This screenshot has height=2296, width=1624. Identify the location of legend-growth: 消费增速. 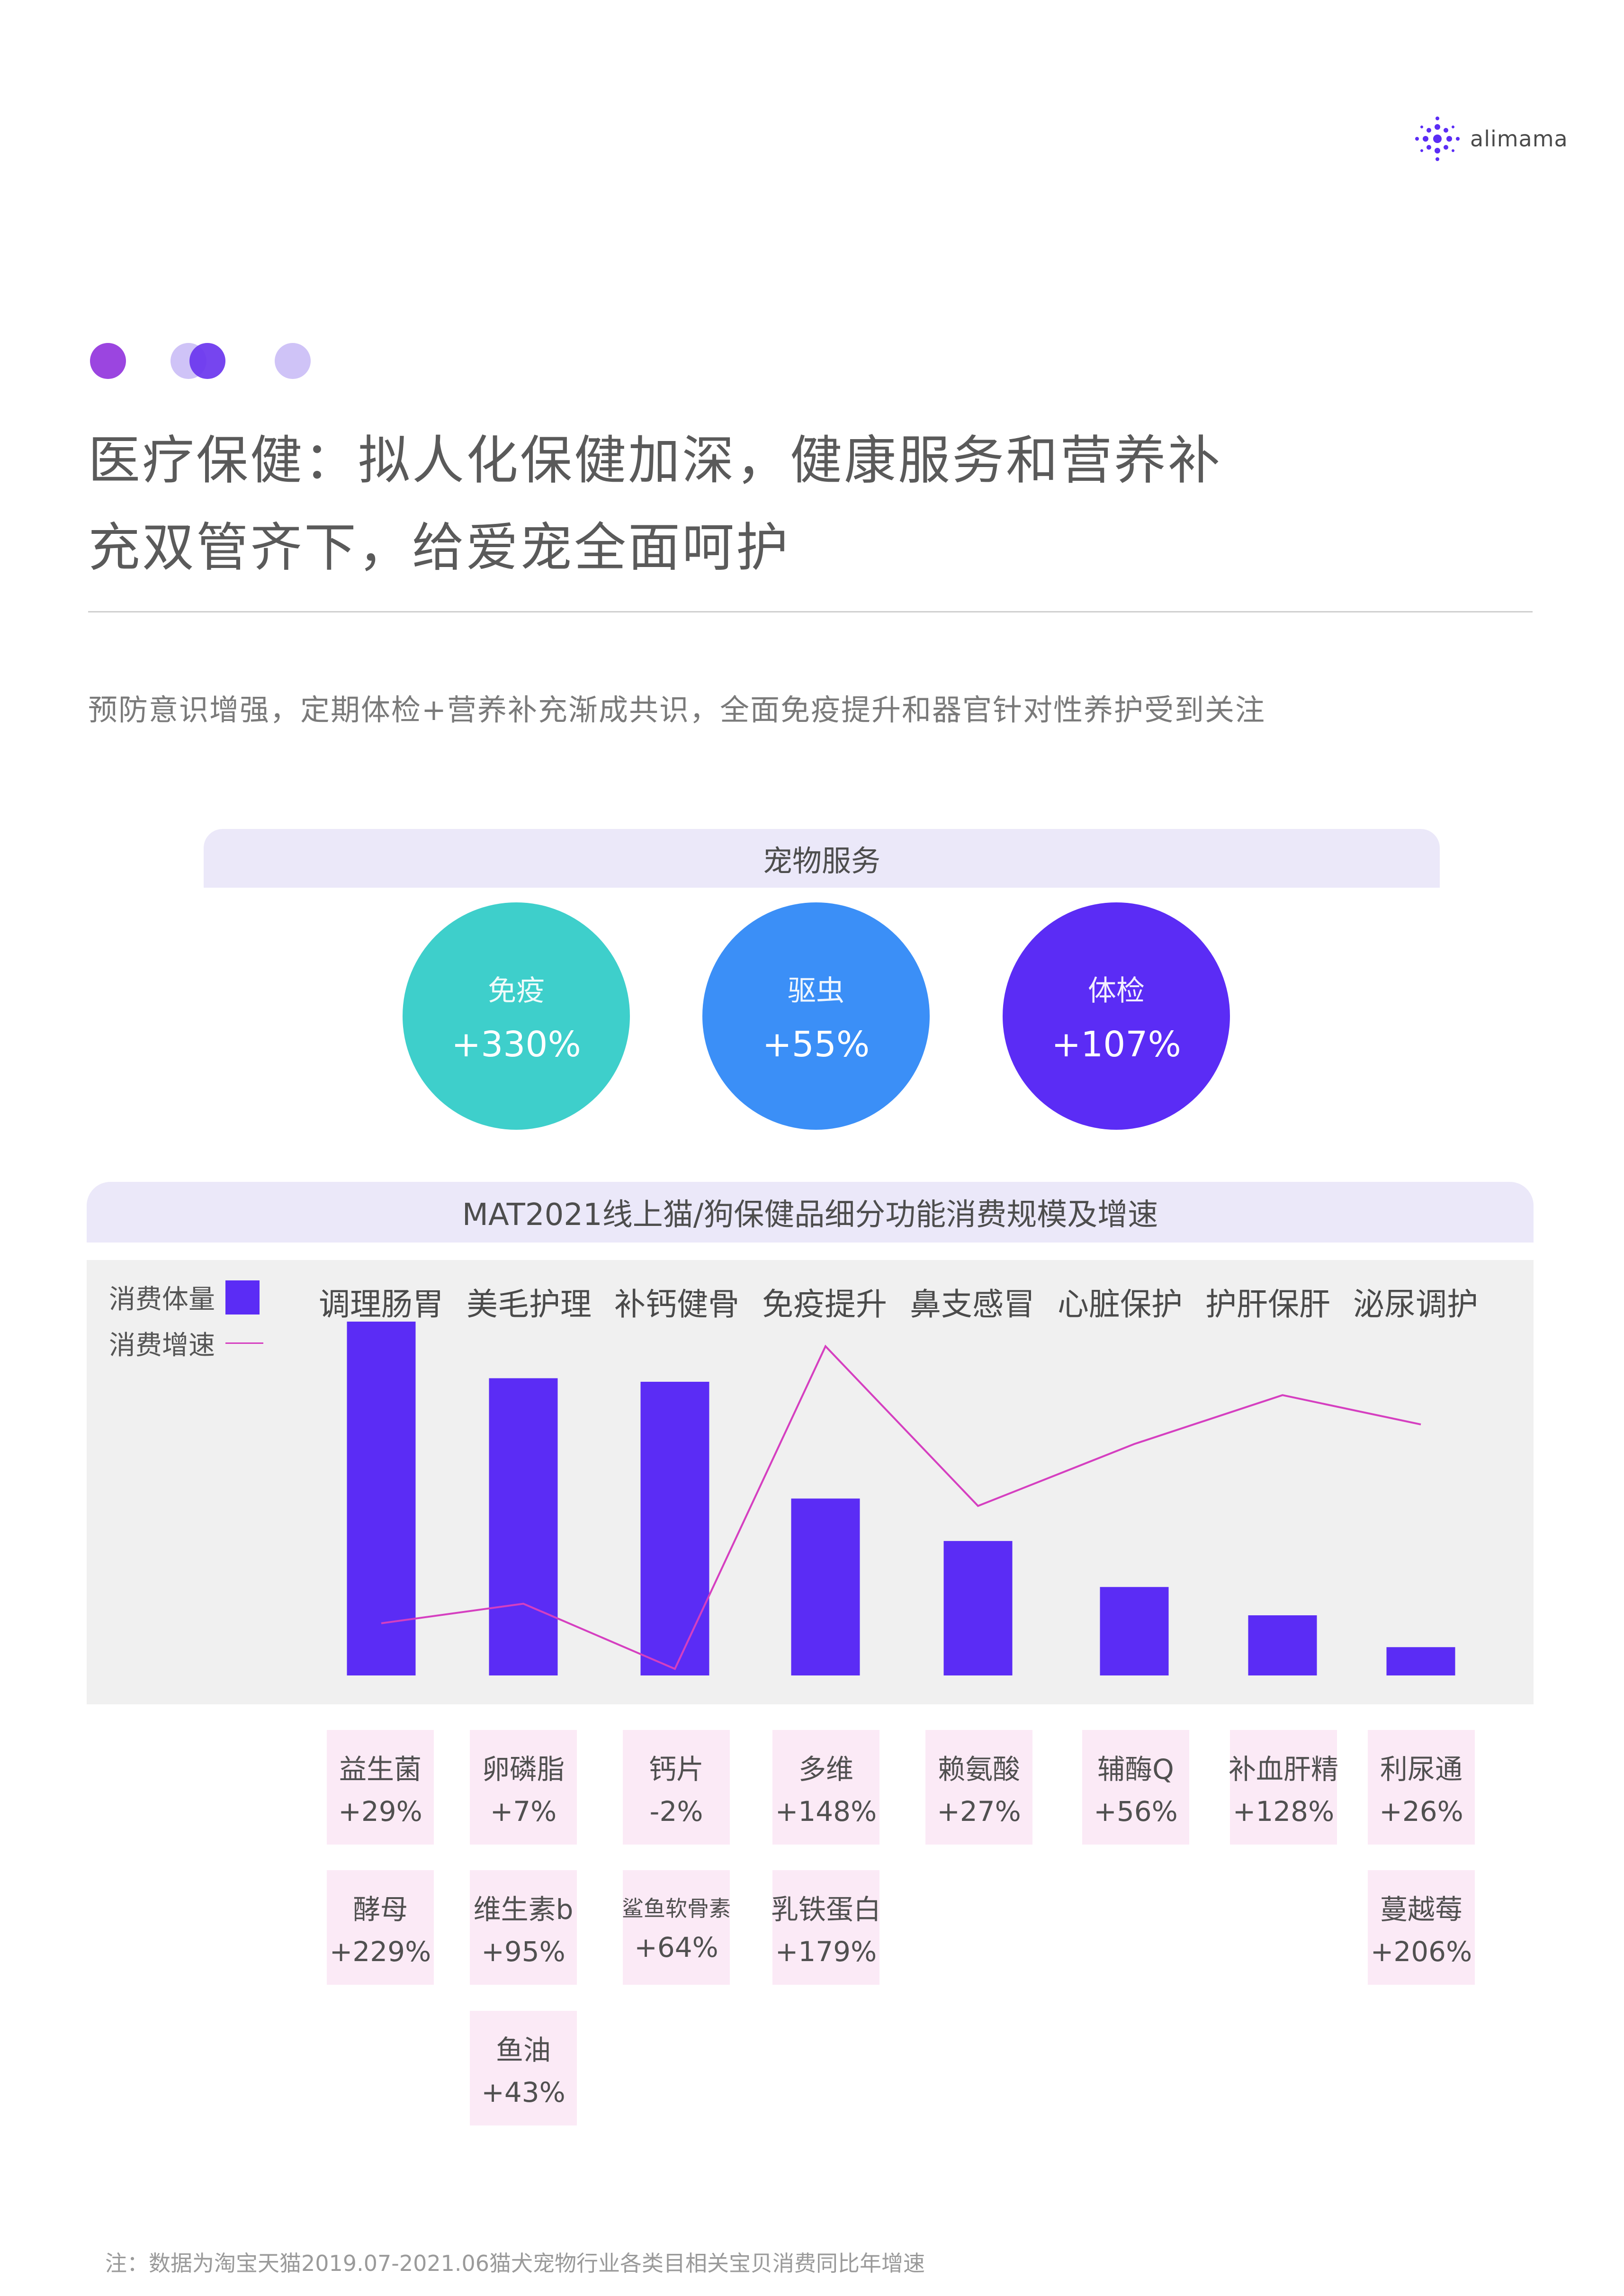
(186, 1343).